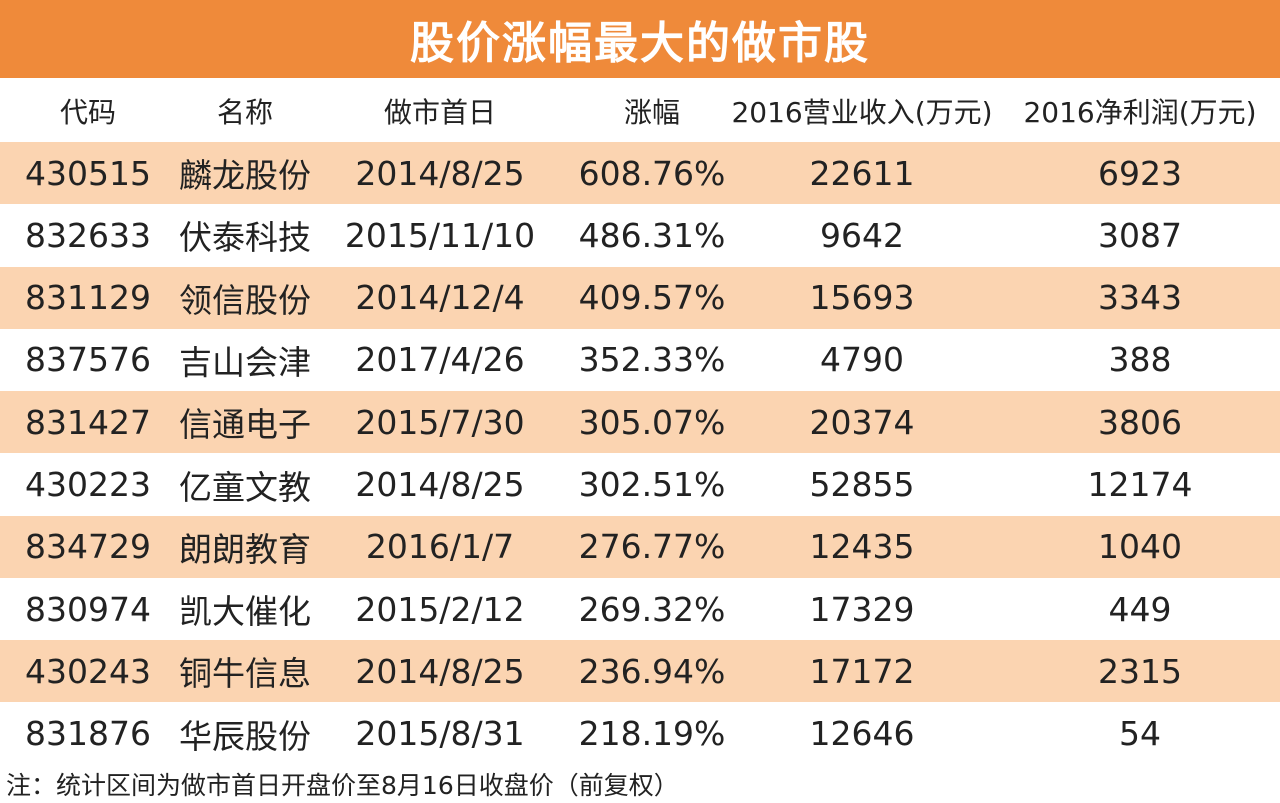 The height and width of the screenshot is (803, 1280). What do you see at coordinates (1140, 734) in the screenshot?
I see `table-cell: 54` at bounding box center [1140, 734].